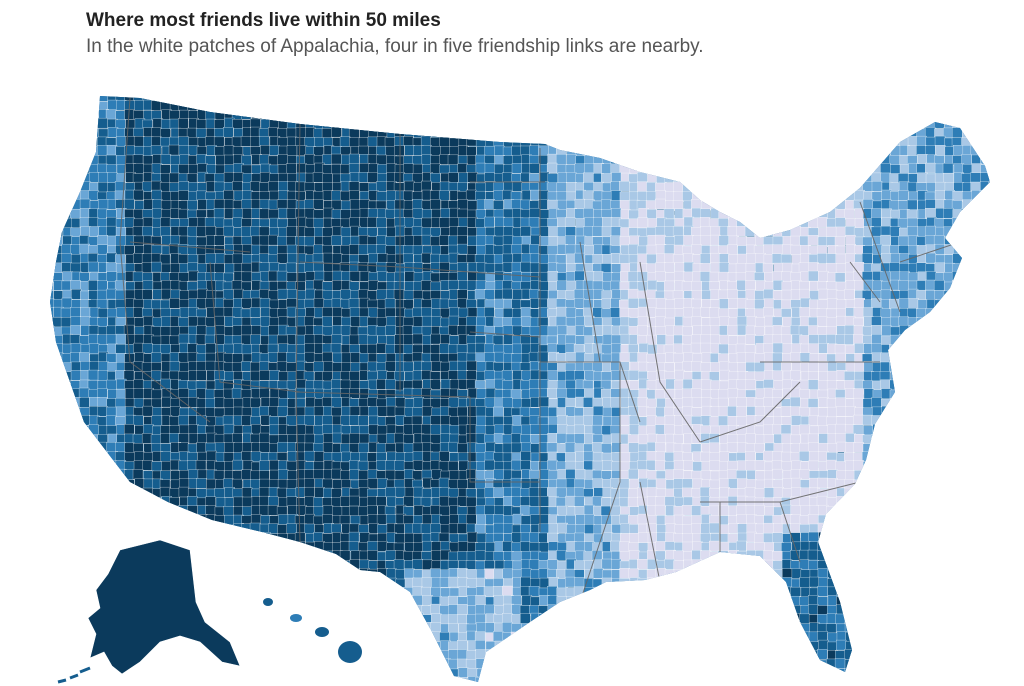  Describe the element at coordinates (268, 602) in the screenshot. I see `hawaii-kauai` at that location.